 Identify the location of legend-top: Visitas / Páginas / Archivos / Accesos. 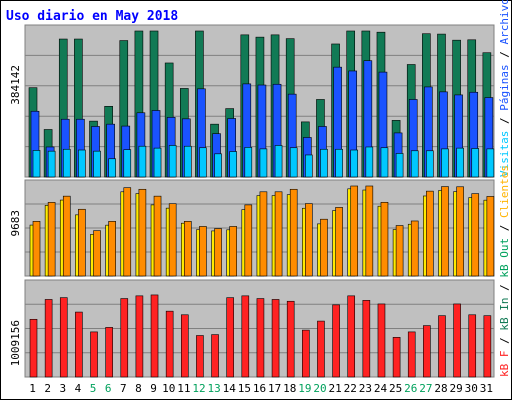
(504, 88).